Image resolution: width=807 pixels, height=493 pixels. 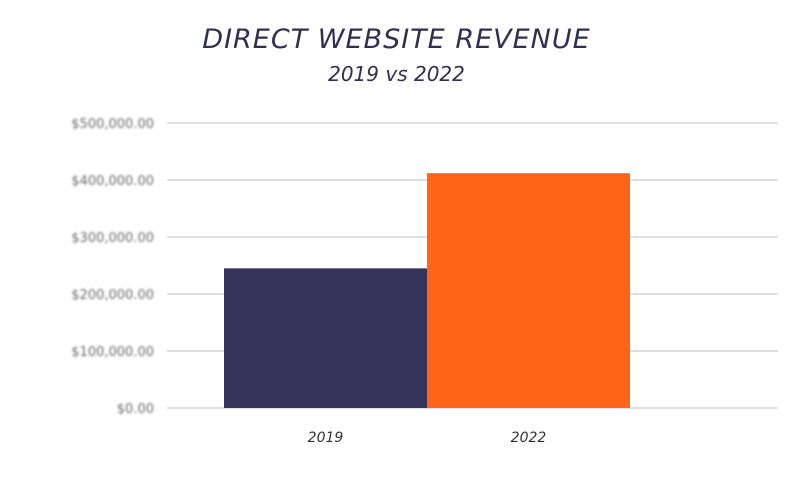 What do you see at coordinates (396, 39) in the screenshot?
I see `chart-title: DIRECT WEBSITE REVENUE` at bounding box center [396, 39].